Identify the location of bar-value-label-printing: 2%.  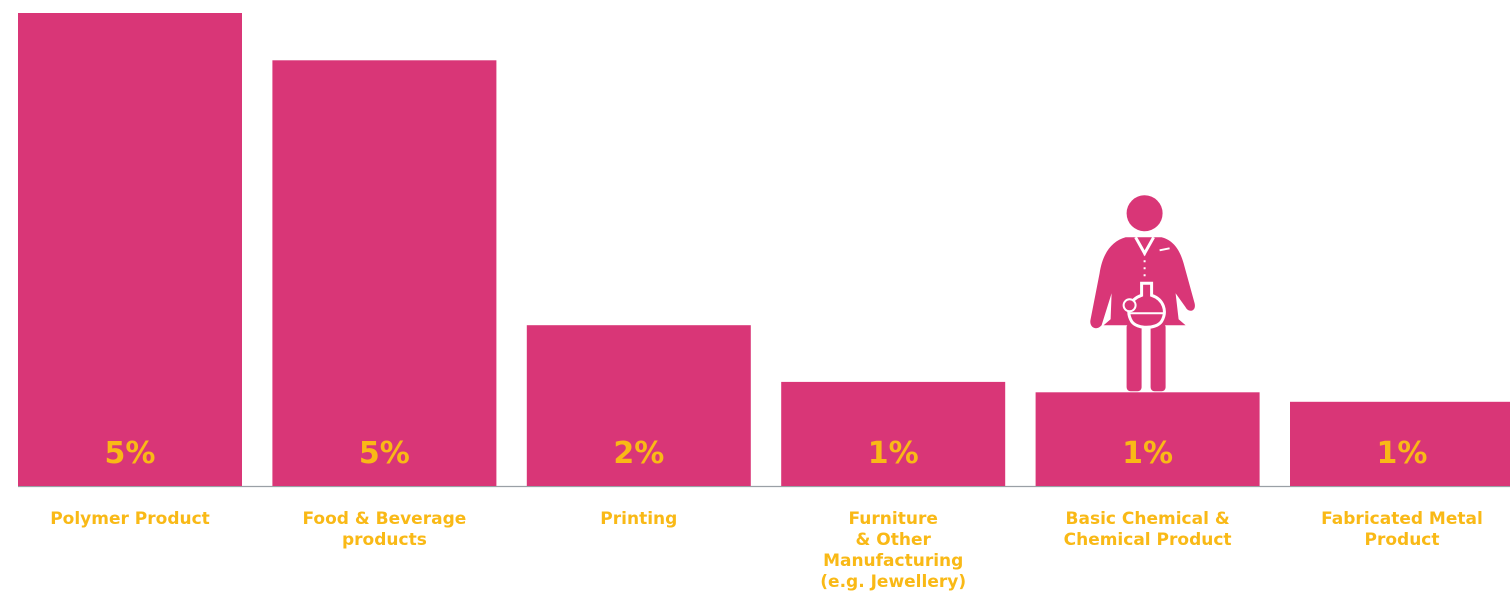
(638, 453).